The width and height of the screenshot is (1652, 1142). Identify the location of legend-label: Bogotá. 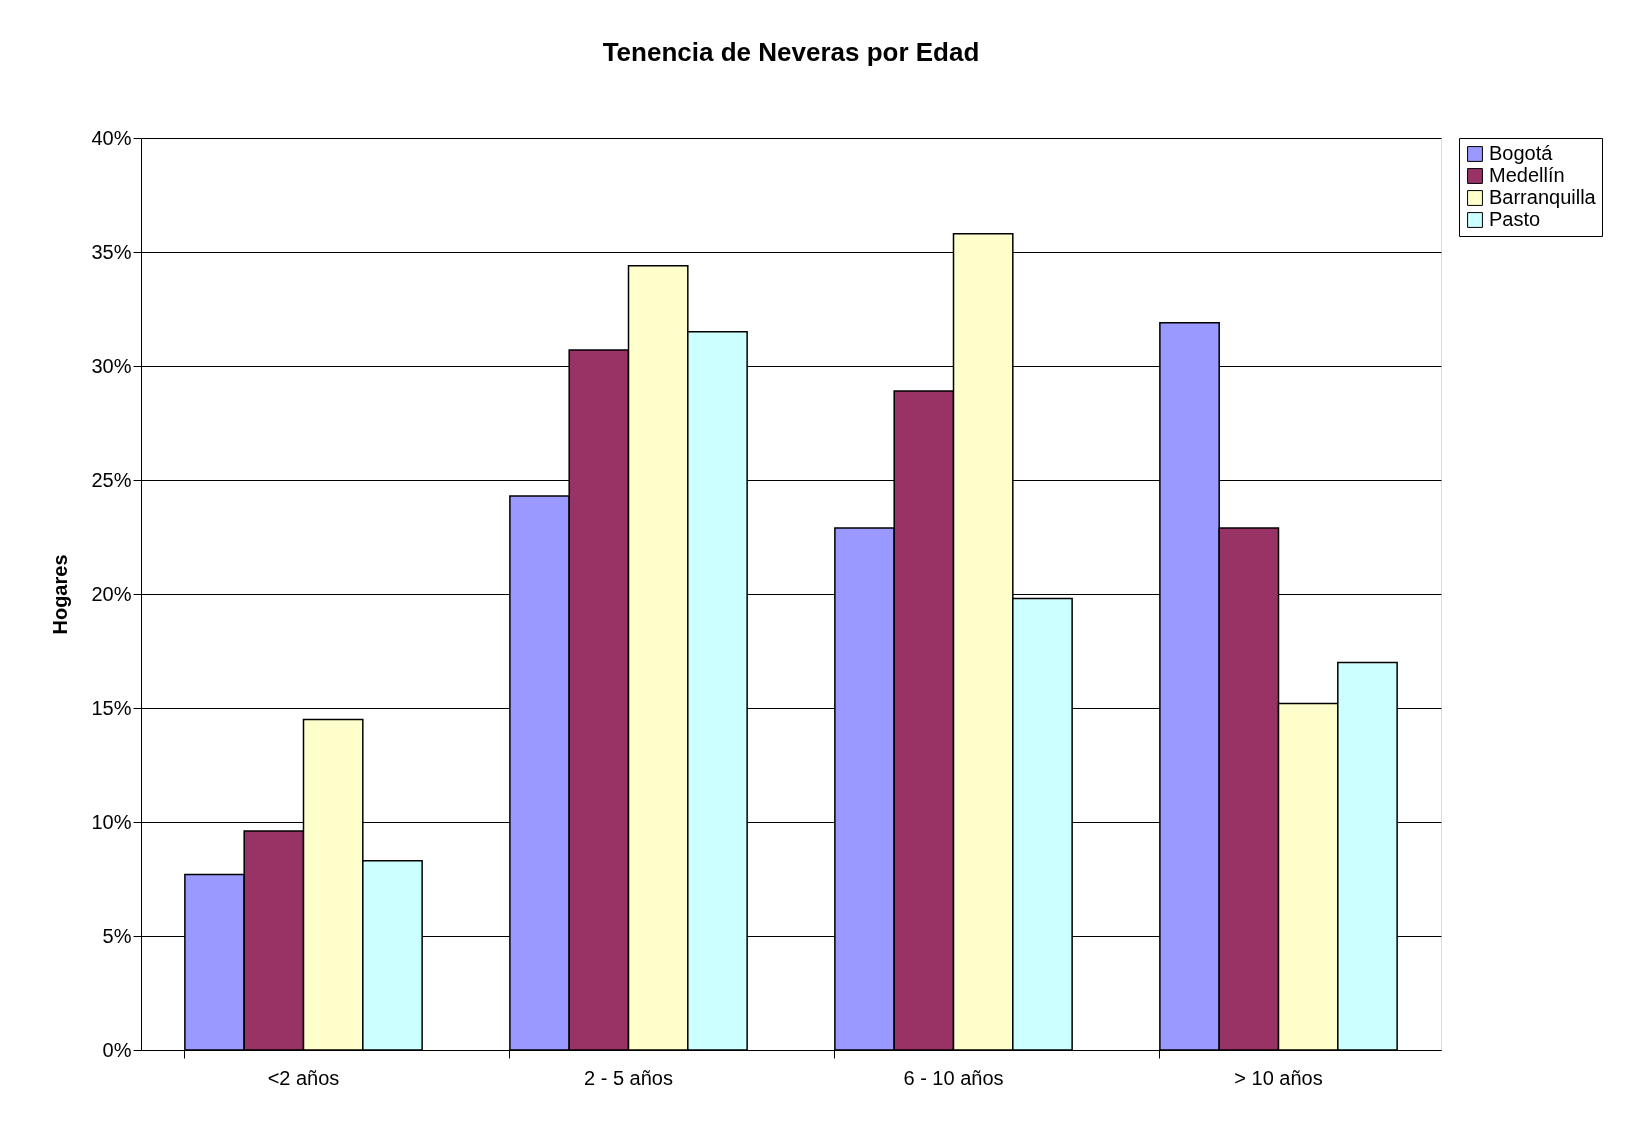
(1521, 153).